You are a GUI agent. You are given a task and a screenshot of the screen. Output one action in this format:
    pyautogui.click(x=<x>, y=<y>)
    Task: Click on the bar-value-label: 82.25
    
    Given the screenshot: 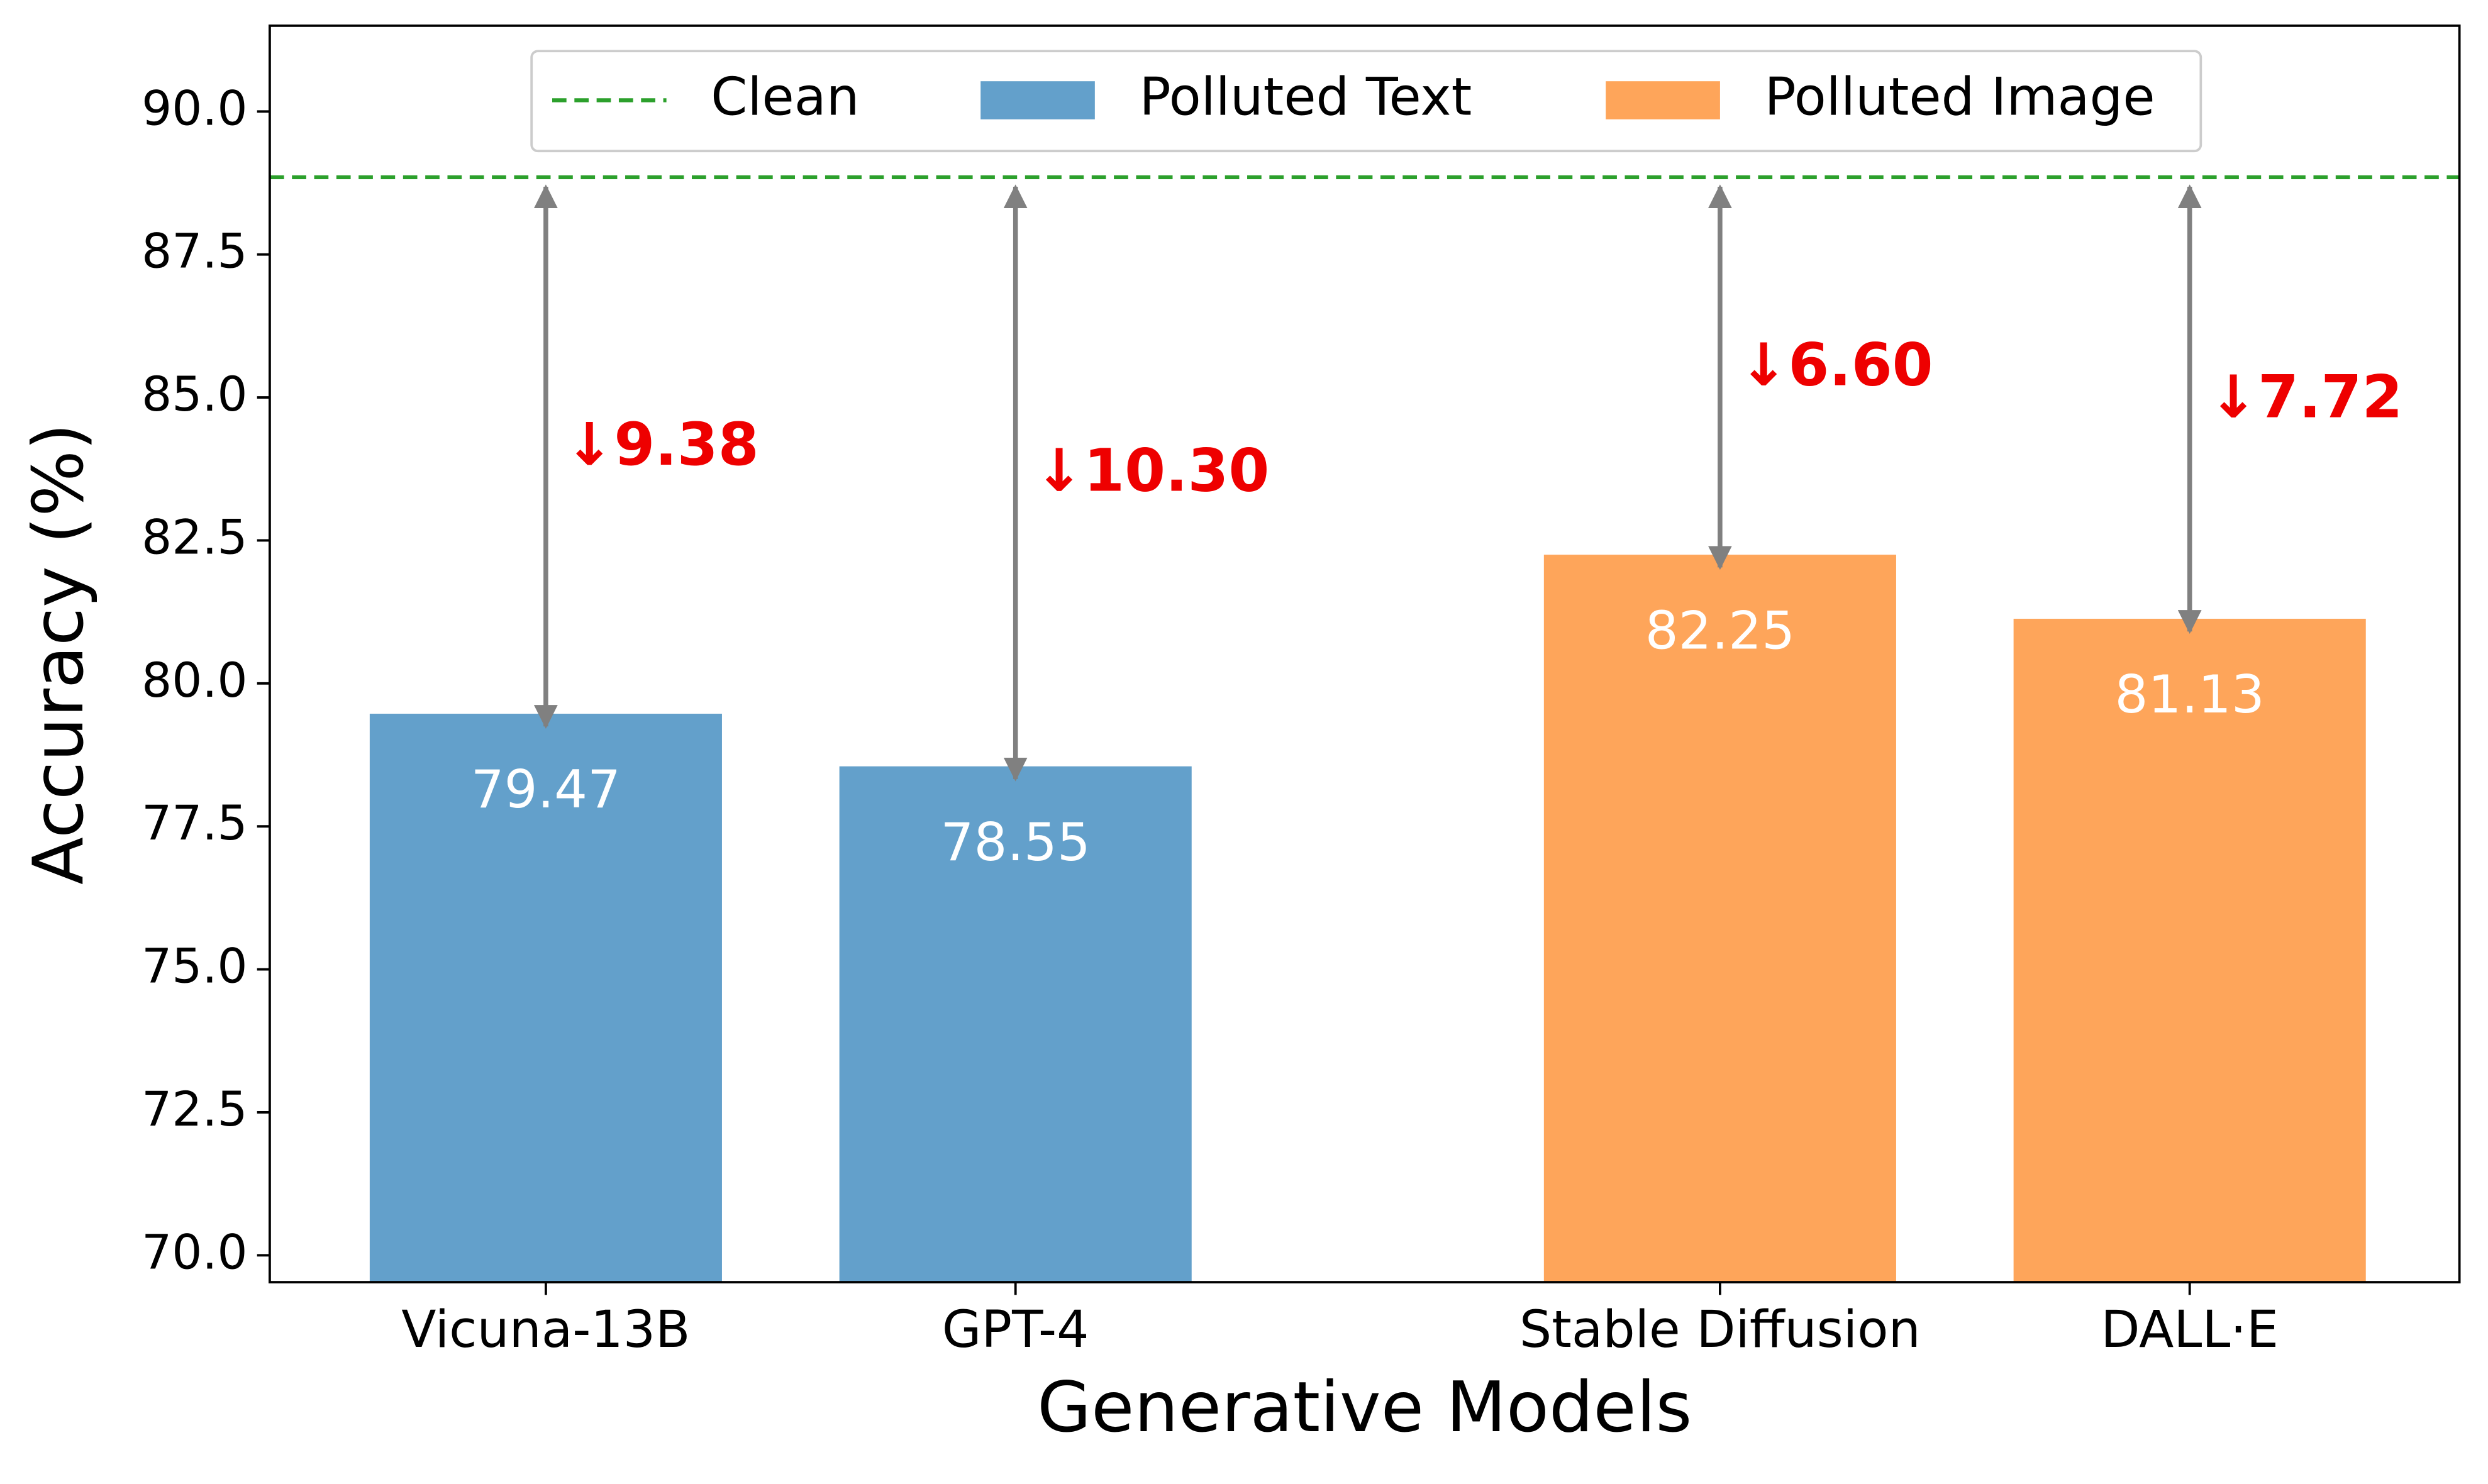 What is the action you would take?
    pyautogui.click(x=1720, y=630)
    